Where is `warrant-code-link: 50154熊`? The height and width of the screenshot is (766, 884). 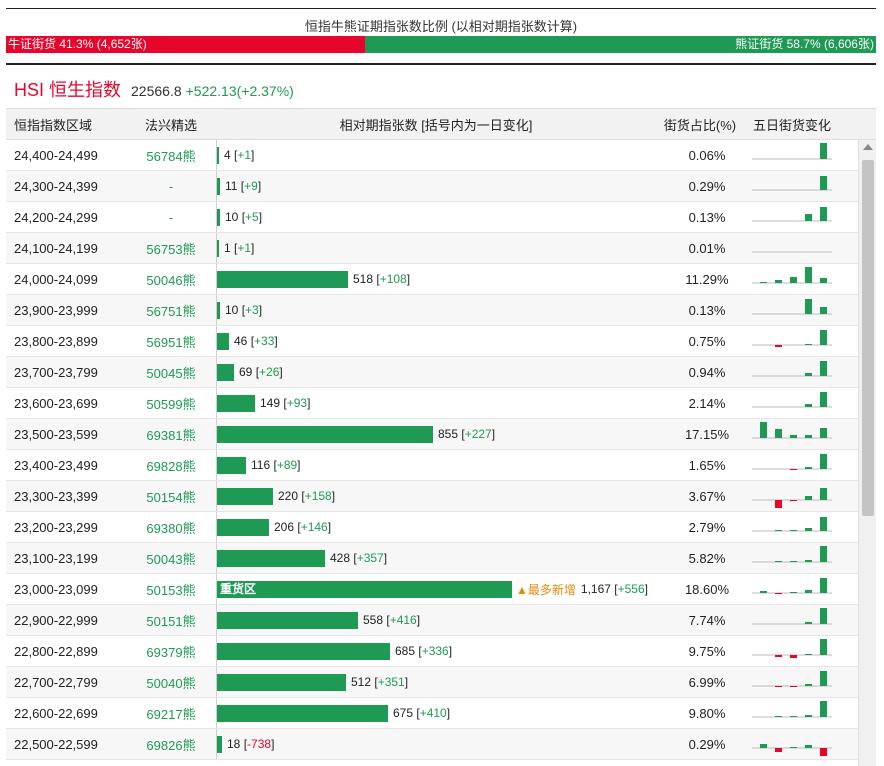
warrant-code-link: 50154熊 is located at coordinates (171, 497).